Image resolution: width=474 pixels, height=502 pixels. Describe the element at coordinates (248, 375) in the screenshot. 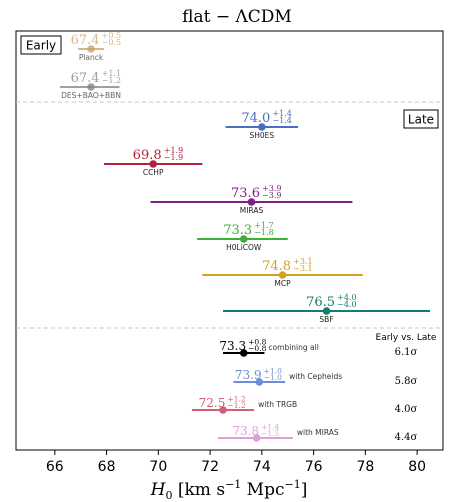

I see `with-cepheids-value: 73.9` at that location.